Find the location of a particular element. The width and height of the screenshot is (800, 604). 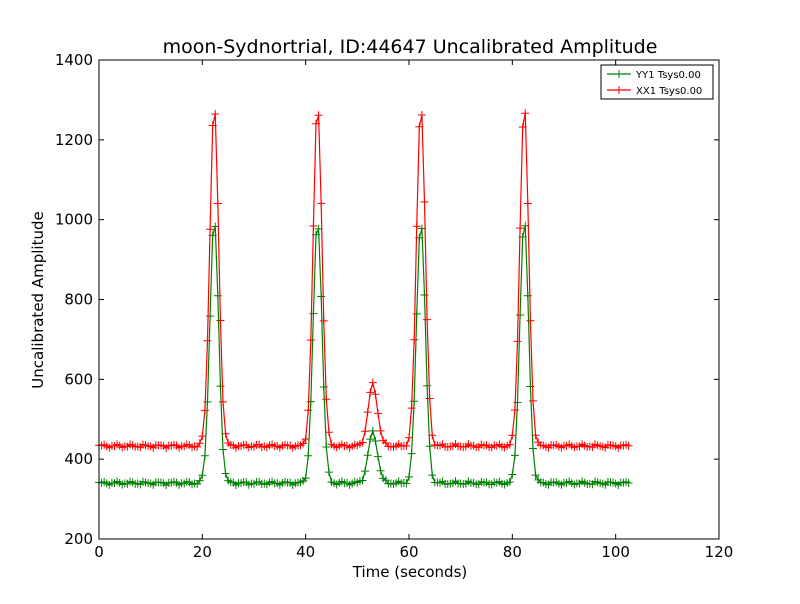

y-tick-label: 800 is located at coordinates (78, 300).